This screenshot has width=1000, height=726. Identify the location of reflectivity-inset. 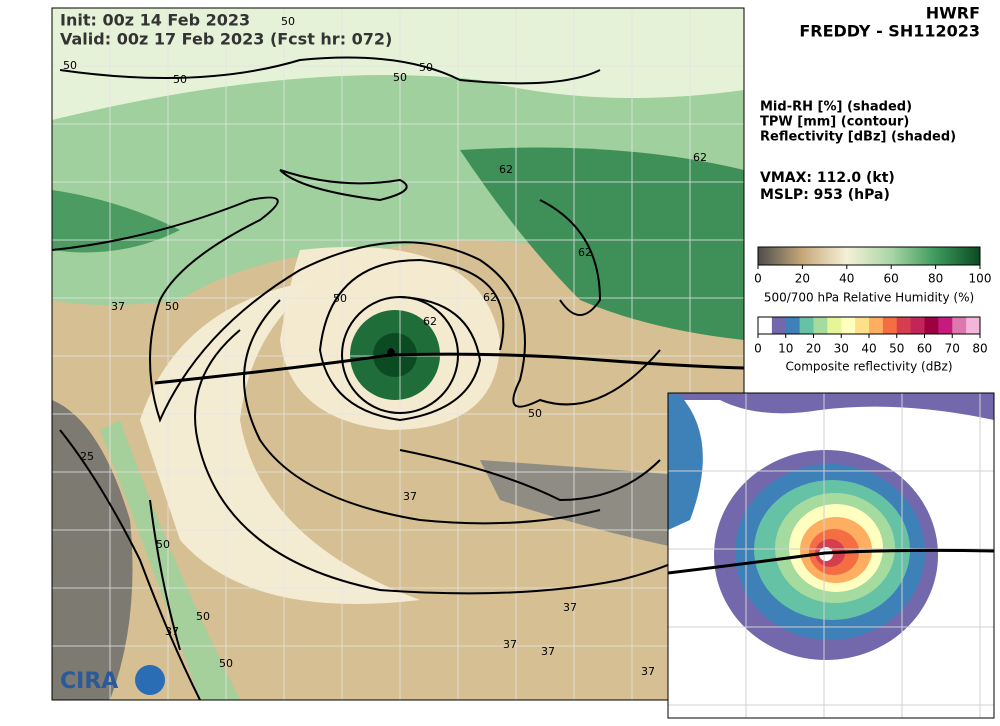
(831, 555).